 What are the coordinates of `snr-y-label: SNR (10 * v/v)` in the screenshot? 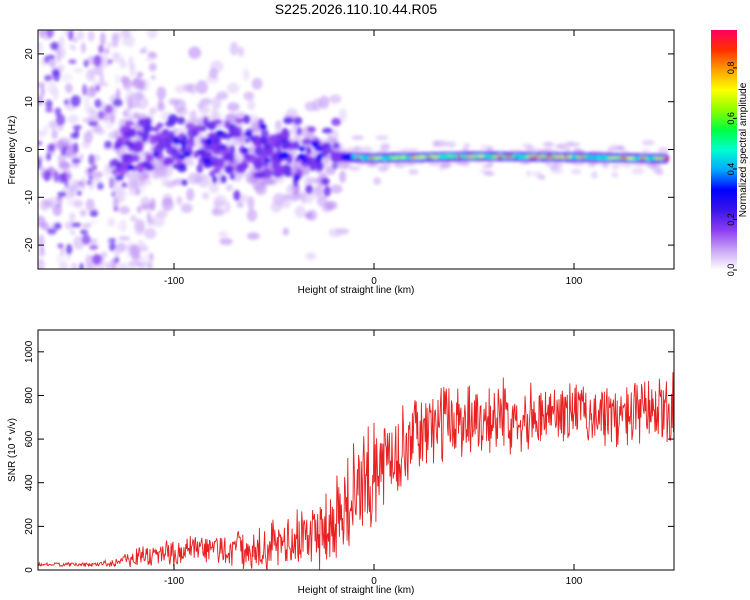 It's located at (12, 450).